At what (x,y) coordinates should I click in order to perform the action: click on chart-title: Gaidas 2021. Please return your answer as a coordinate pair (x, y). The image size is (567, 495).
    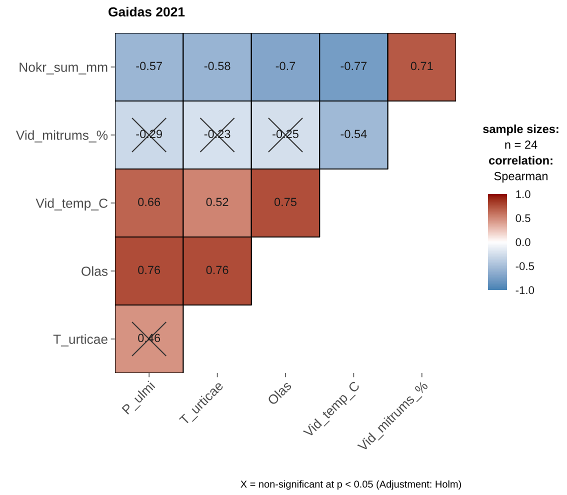
    Looking at the image, I should click on (146, 11).